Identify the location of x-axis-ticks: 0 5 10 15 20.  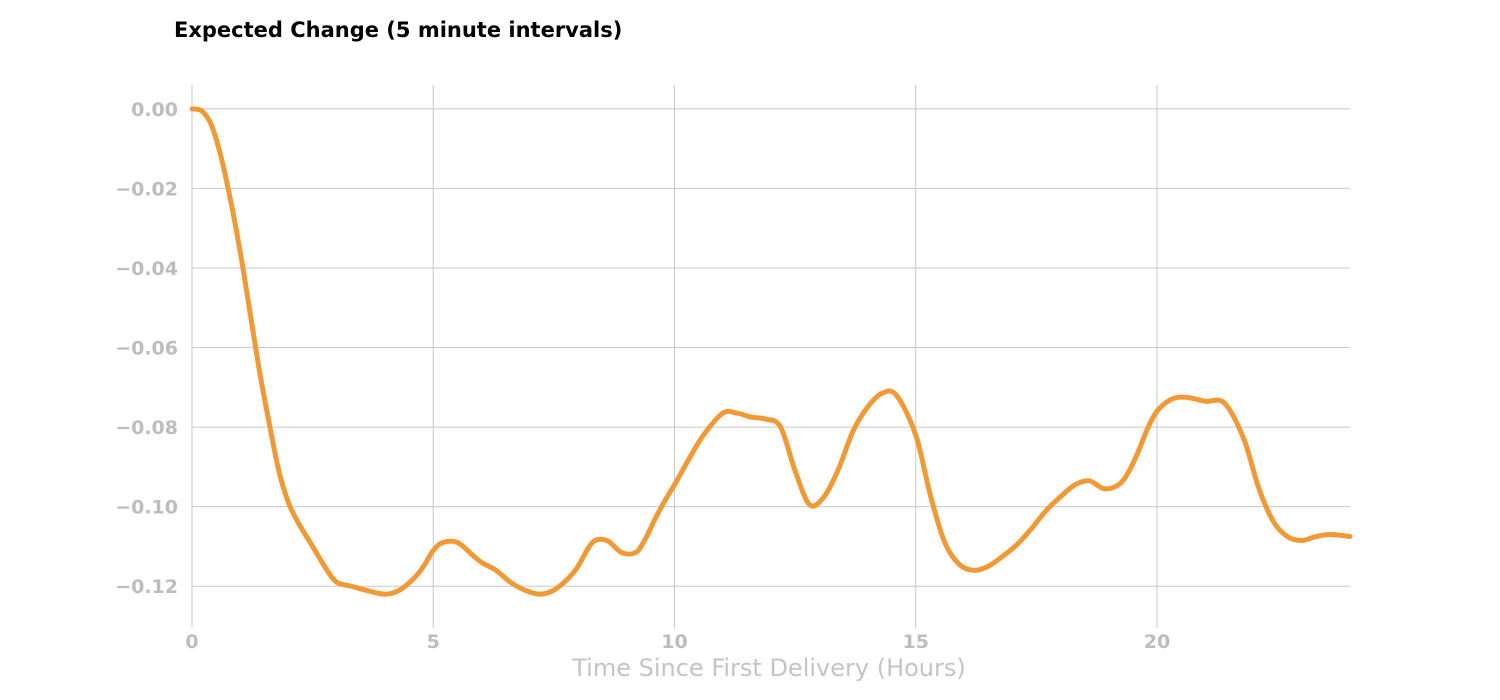
(677, 642).